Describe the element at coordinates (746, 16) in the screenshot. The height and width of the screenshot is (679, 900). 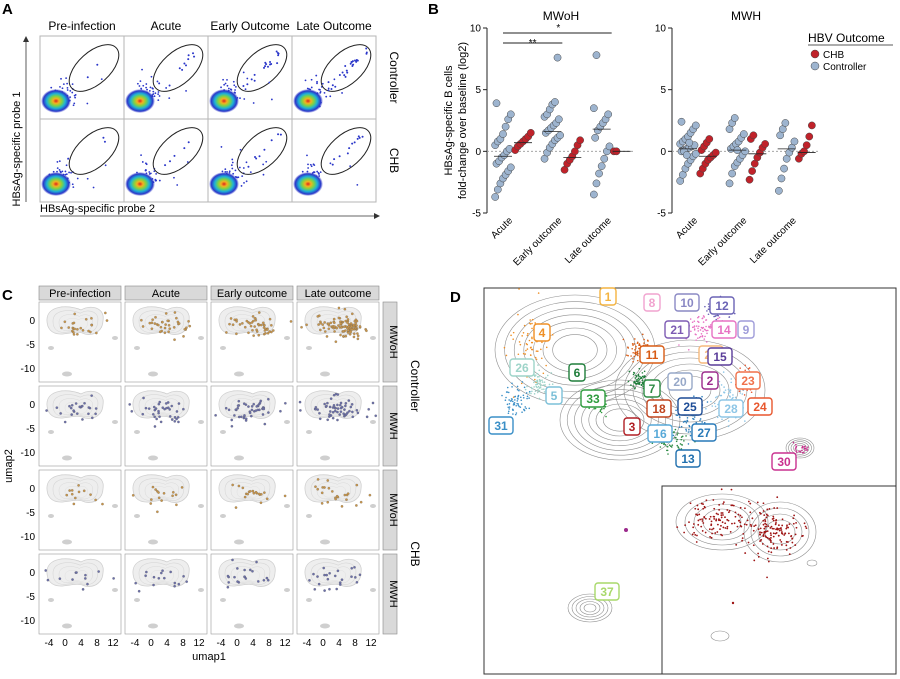
I see `b-facet-title: MWH` at that location.